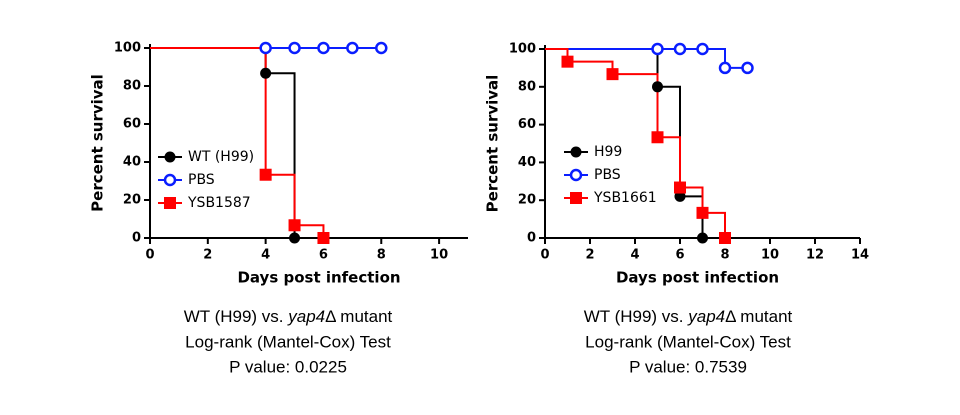  Describe the element at coordinates (625, 198) in the screenshot. I see `legend-label: YSB1661` at that location.